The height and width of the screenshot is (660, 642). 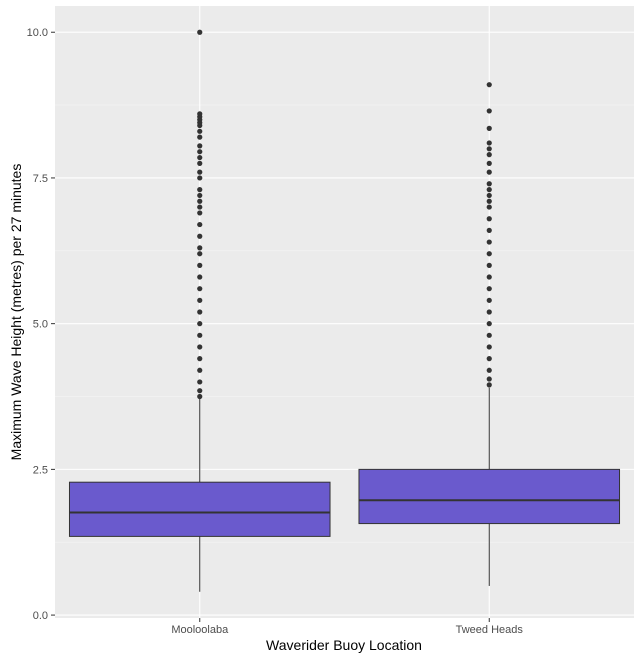 What do you see at coordinates (37, 33) in the screenshot?
I see `y-tick-label: 10.0` at bounding box center [37, 33].